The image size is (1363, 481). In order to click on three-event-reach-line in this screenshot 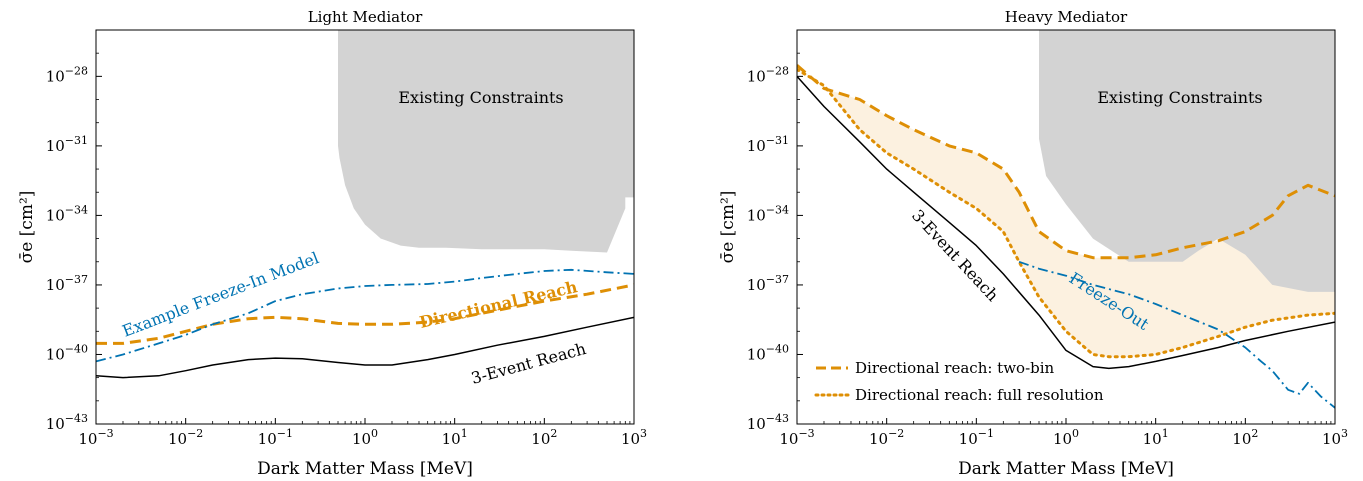, I will do `click(365, 347)`.